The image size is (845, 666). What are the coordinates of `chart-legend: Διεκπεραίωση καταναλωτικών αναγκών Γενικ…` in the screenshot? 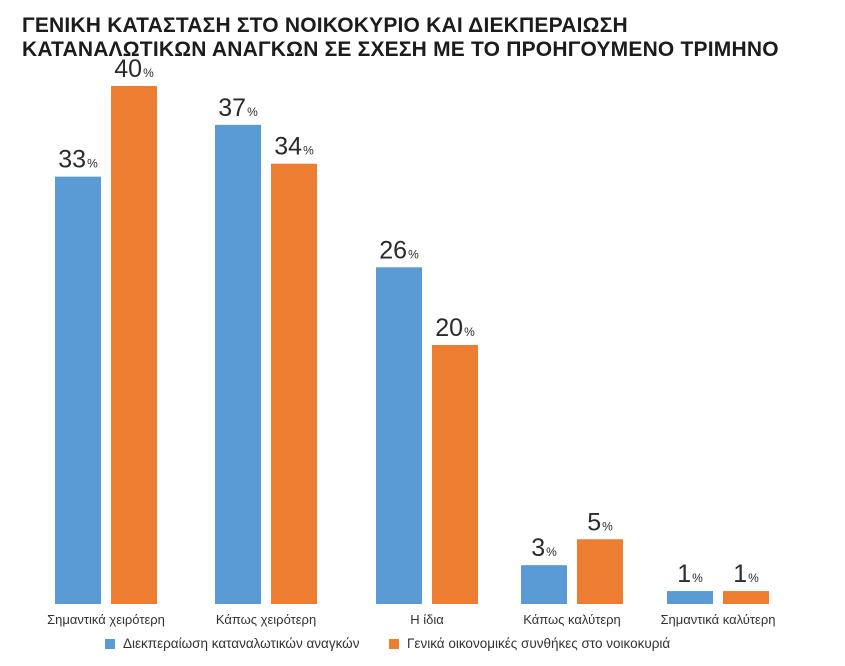 It's located at (422, 646).